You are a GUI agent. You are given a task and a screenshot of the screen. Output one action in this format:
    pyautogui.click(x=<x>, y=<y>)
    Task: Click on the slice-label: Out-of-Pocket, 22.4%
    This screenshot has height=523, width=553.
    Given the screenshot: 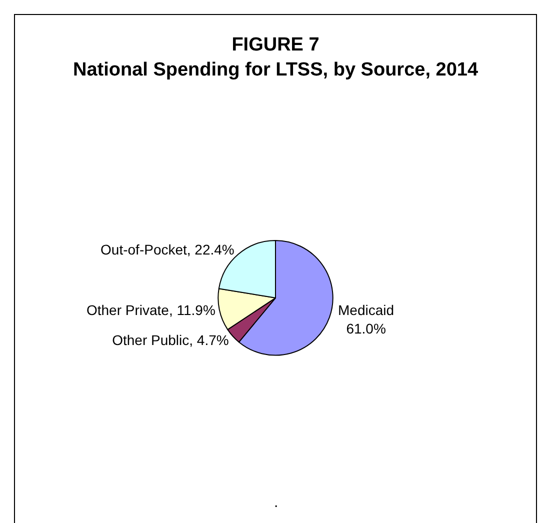 What is the action you would take?
    pyautogui.click(x=167, y=250)
    